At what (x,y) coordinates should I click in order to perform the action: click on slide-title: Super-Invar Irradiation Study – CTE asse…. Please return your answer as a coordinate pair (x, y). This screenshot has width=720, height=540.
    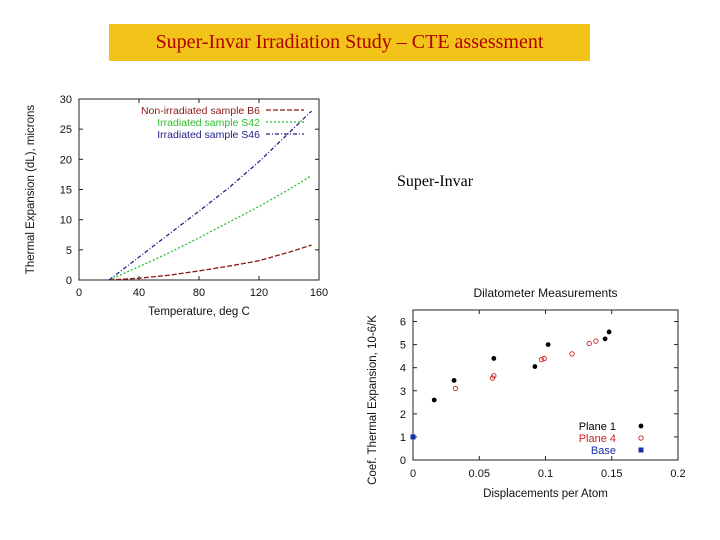
    Looking at the image, I should click on (349, 42).